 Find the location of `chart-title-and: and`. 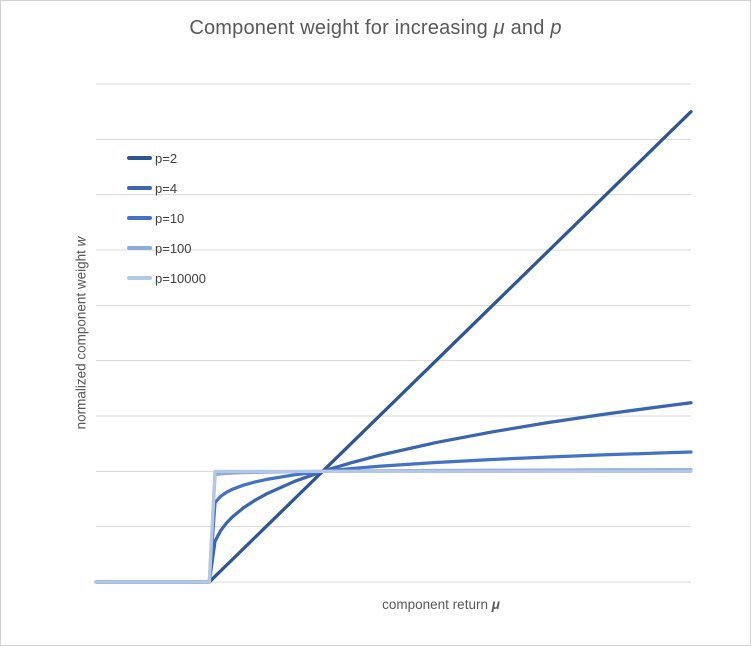

chart-title-and: and is located at coordinates (527, 28).